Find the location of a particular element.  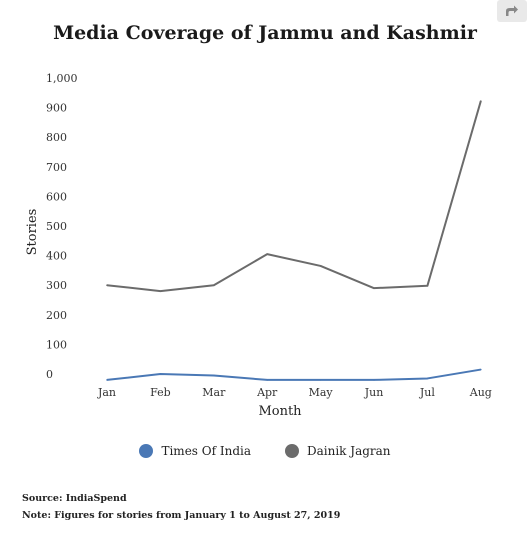

y-axis-ticks: 0 100 200 300 400 500 600 700 800 900 1,000 is located at coordinates (62, 226).